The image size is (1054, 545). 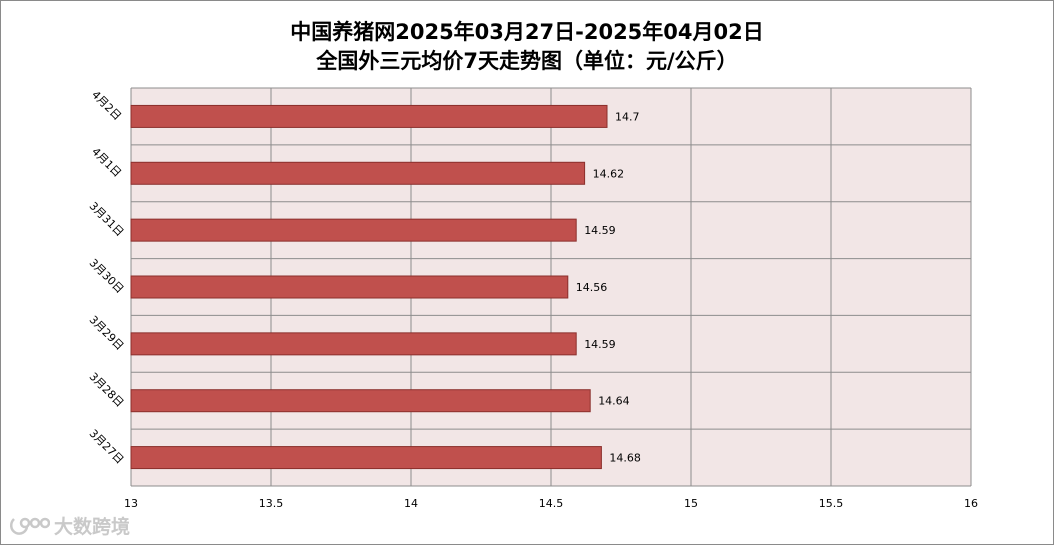 What do you see at coordinates (971, 503) in the screenshot?
I see `x-tick-label: 16` at bounding box center [971, 503].